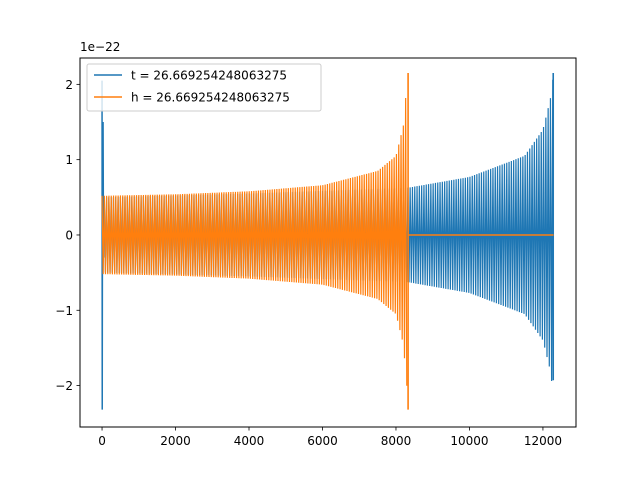 The width and height of the screenshot is (640, 480). Describe the element at coordinates (469, 441) in the screenshot. I see `x-tick-label: 10000` at that location.